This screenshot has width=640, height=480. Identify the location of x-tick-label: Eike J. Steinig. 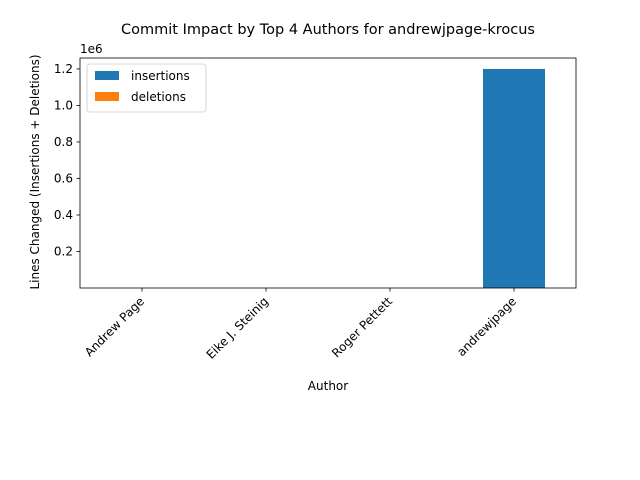
(237, 327).